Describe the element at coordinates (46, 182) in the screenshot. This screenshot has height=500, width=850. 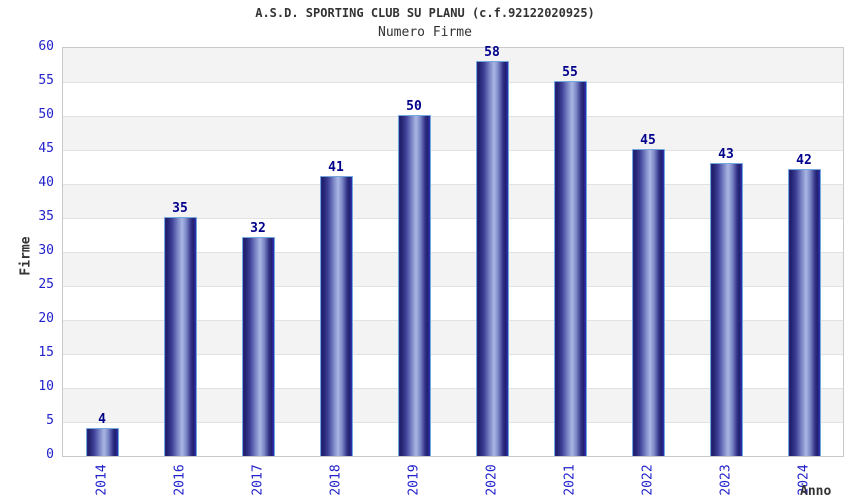
I see `y-tick-label-40: 40` at that location.